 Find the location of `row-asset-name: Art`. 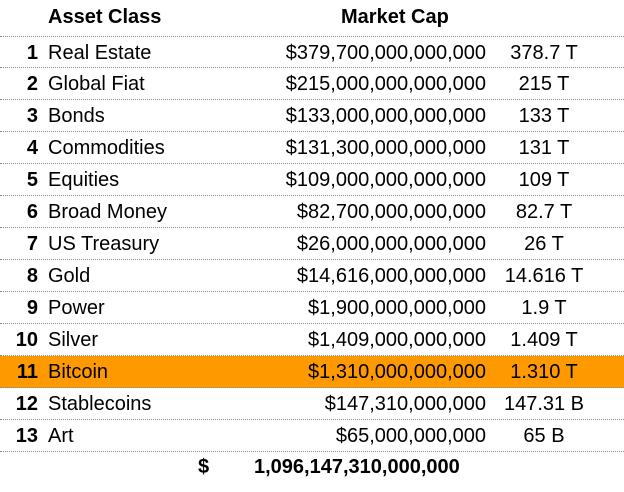

row-asset-name: Art is located at coordinates (61, 436).